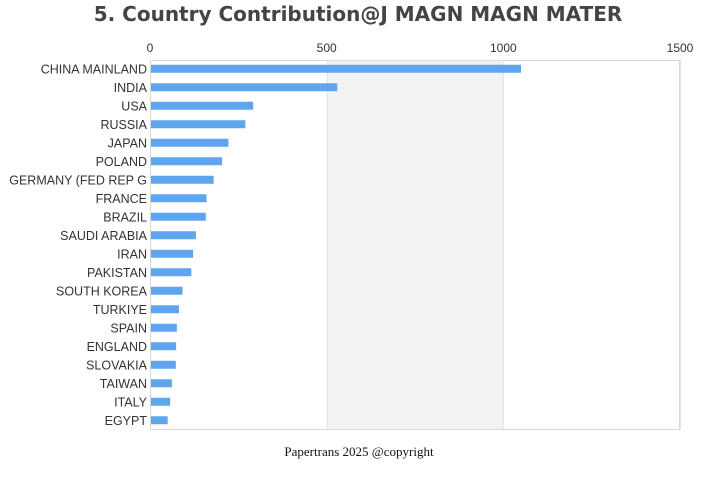 The width and height of the screenshot is (720, 480). I want to click on category-label: RUSSIA, so click(123, 125).